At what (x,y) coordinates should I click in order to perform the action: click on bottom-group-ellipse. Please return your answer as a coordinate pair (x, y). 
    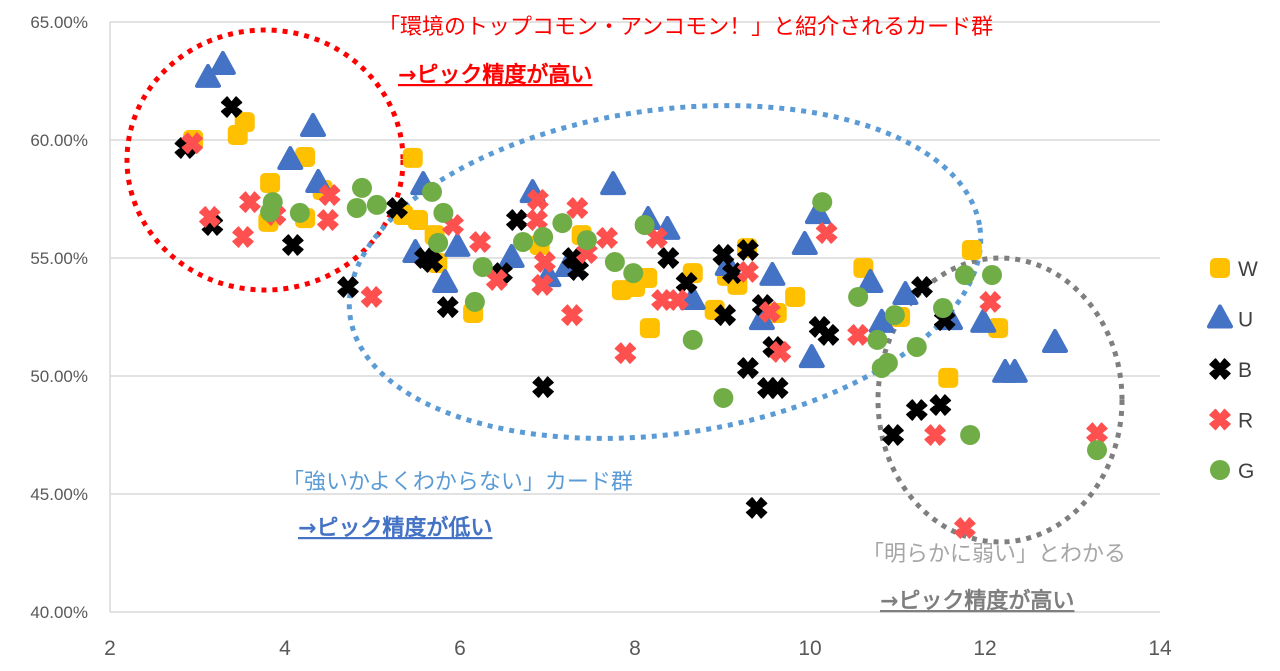
    Looking at the image, I should click on (1000, 400).